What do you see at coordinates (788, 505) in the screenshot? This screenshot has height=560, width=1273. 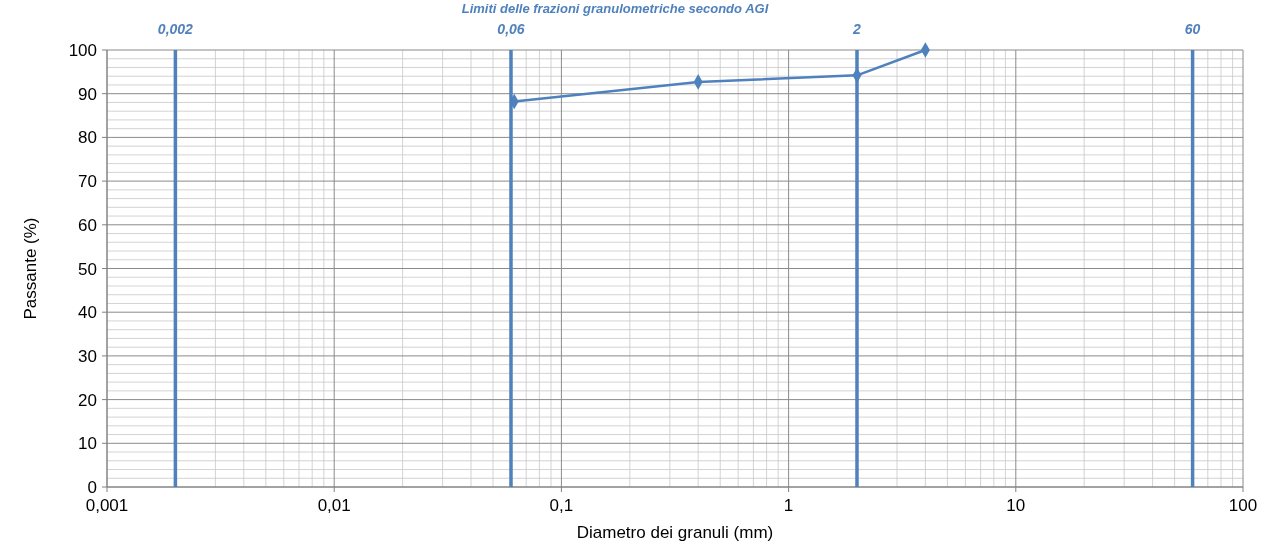 I see `x-tick-label: 1` at bounding box center [788, 505].